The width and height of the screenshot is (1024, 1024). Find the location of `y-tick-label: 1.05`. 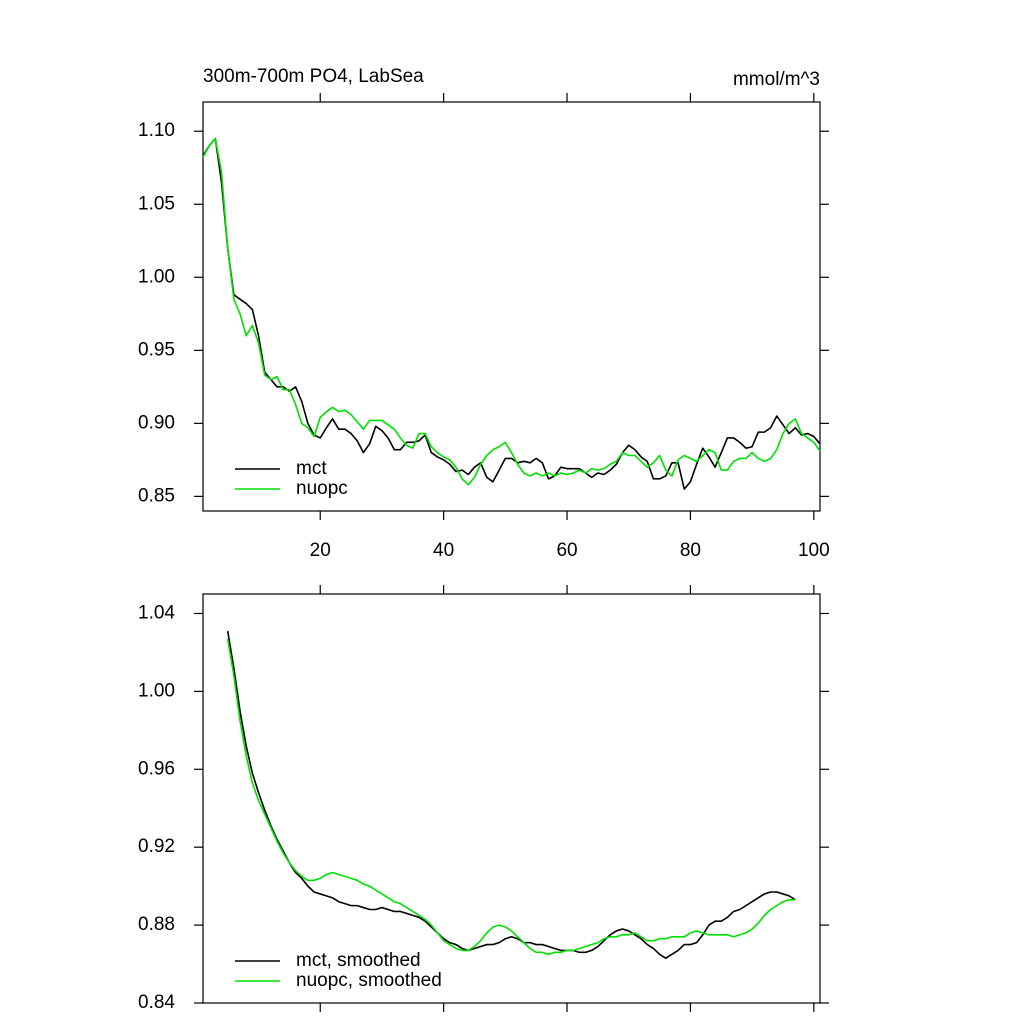

y-tick-label: 1.05 is located at coordinates (156, 203).